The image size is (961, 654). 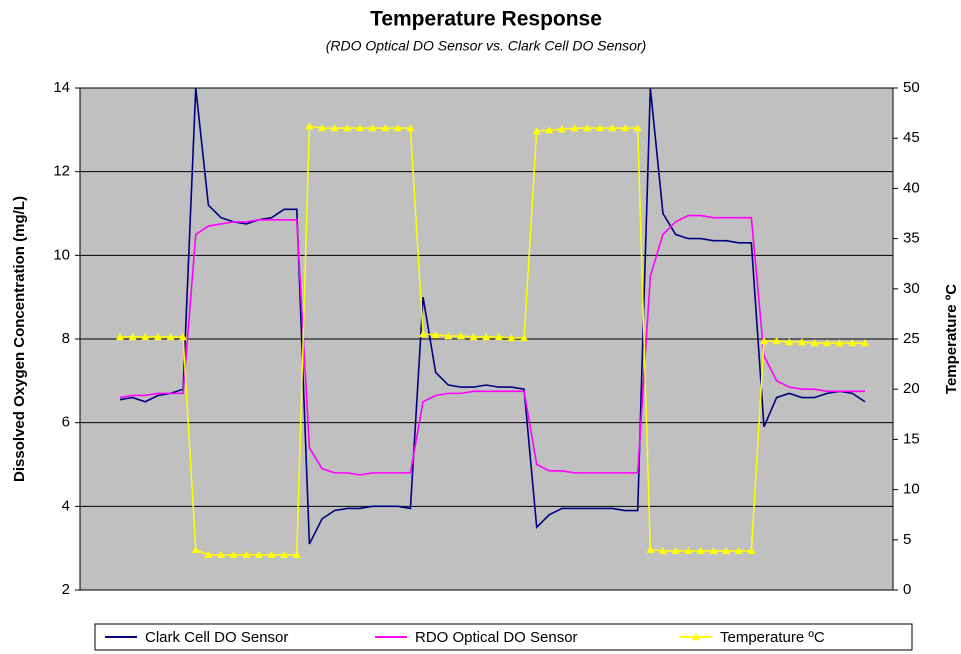 What do you see at coordinates (911, 137) in the screenshot?
I see `y2-tick-label: 45` at bounding box center [911, 137].